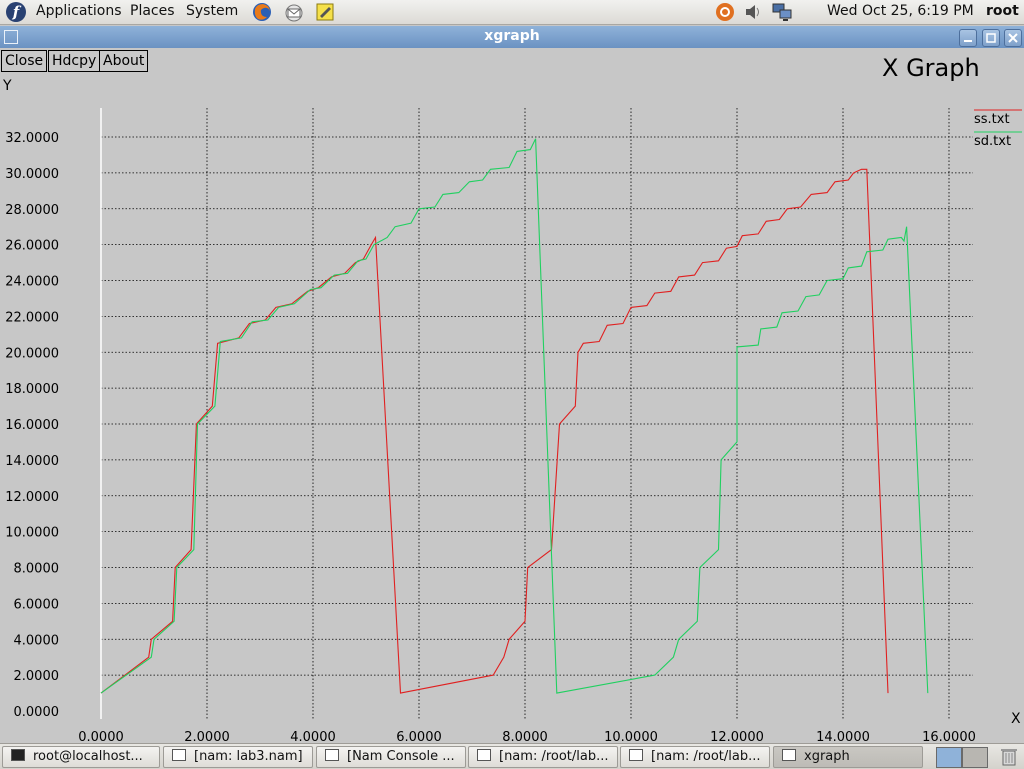  What do you see at coordinates (737, 736) in the screenshot?
I see `x-tick-label: 12.0000` at bounding box center [737, 736].